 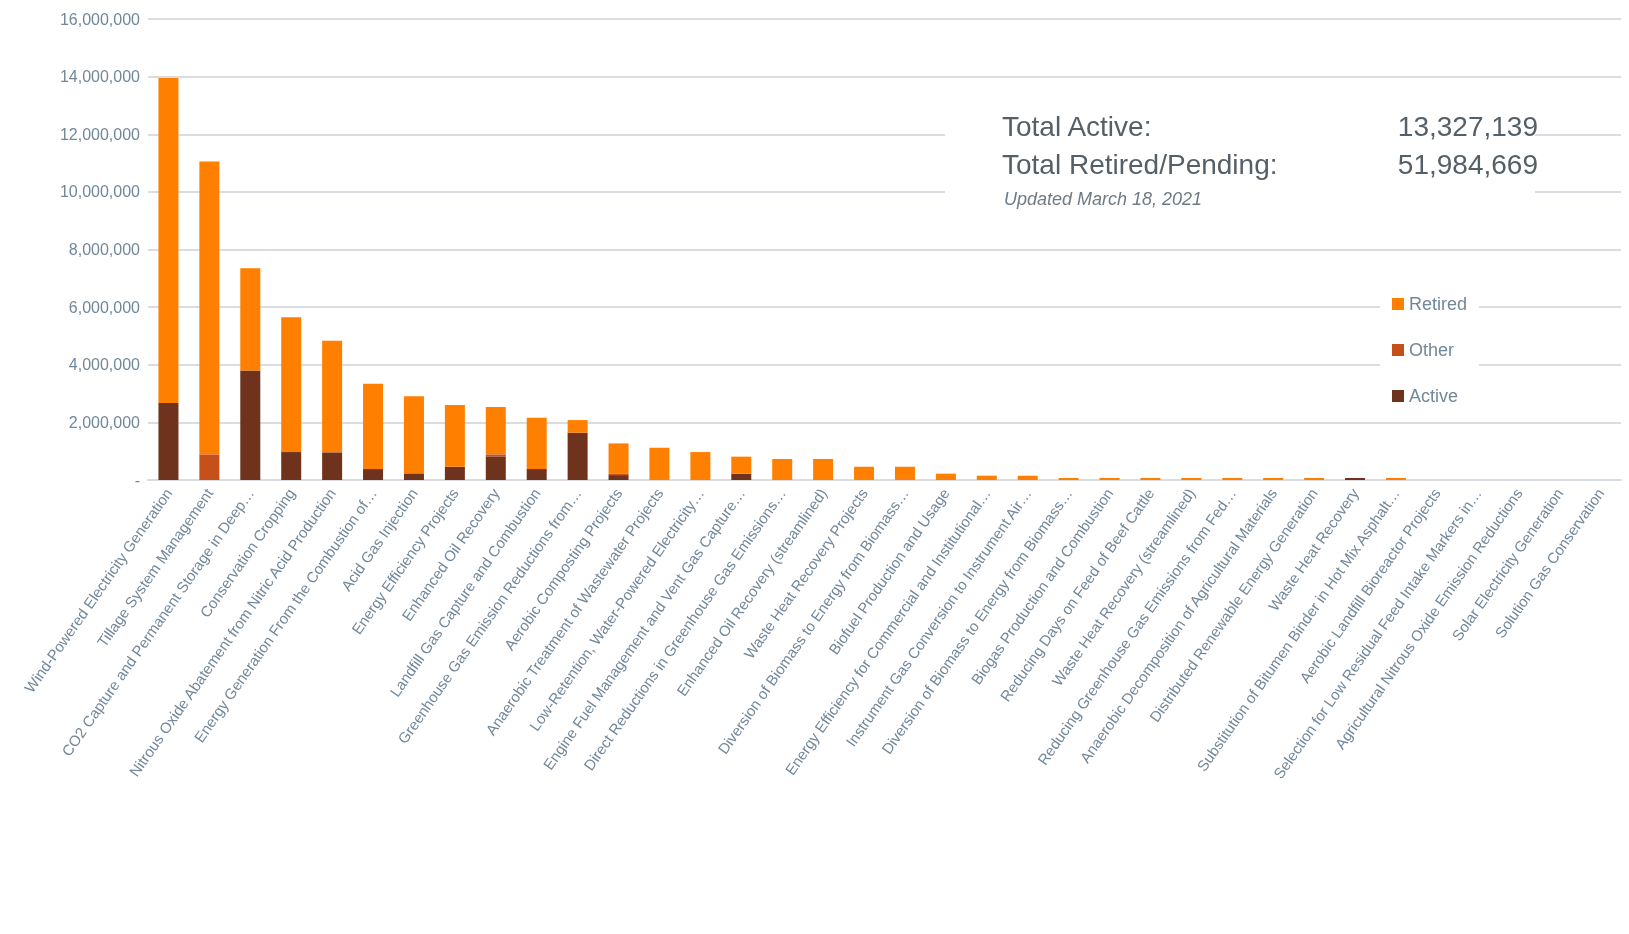 I want to click on legend-label: Other, so click(x=1431, y=350).